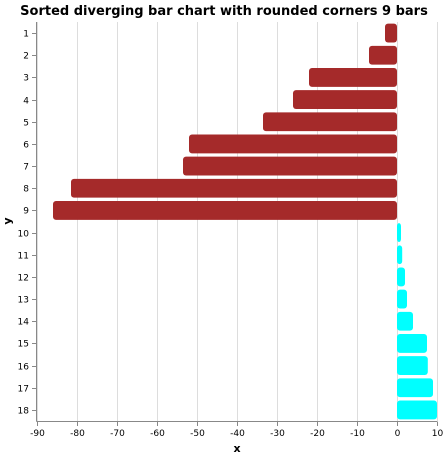  What do you see at coordinates (23, 257) in the screenshot?
I see `y-tick-label: 11` at bounding box center [23, 257].